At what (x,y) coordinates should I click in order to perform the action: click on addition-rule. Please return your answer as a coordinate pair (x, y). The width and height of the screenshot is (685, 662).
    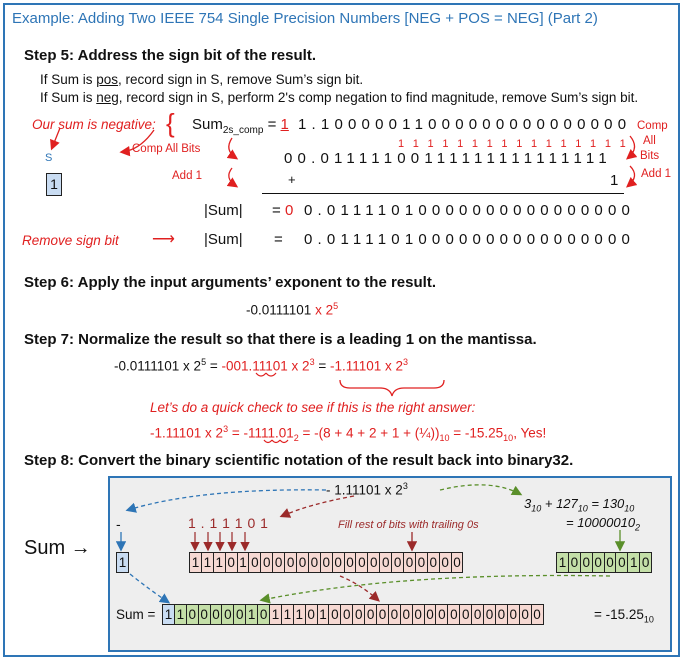
    Looking at the image, I should click on (443, 193).